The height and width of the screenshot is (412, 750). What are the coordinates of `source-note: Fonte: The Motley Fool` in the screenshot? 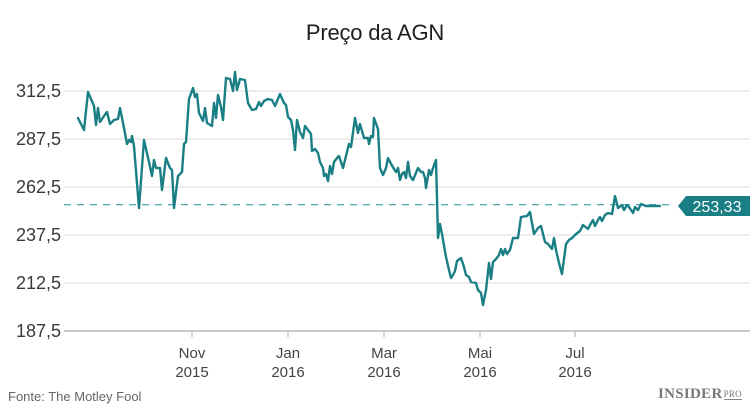 It's located at (75, 396).